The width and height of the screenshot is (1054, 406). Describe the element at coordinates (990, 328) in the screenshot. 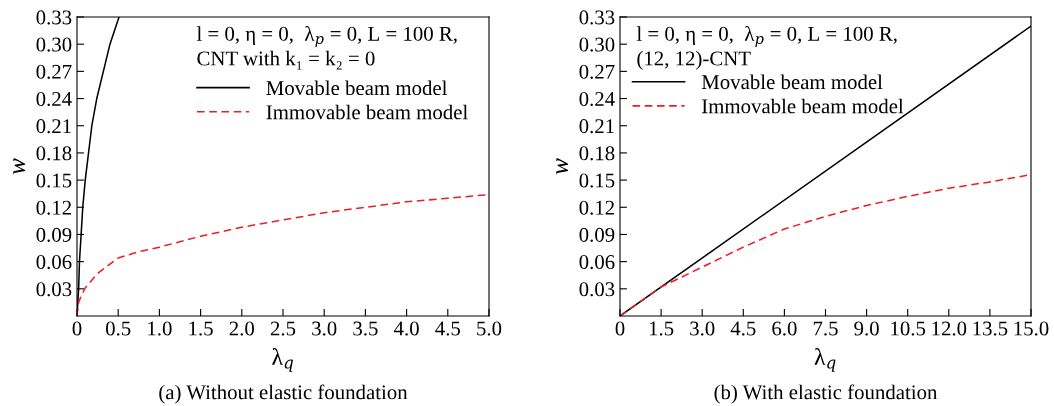

I see `x-tick-label: 13.5` at that location.